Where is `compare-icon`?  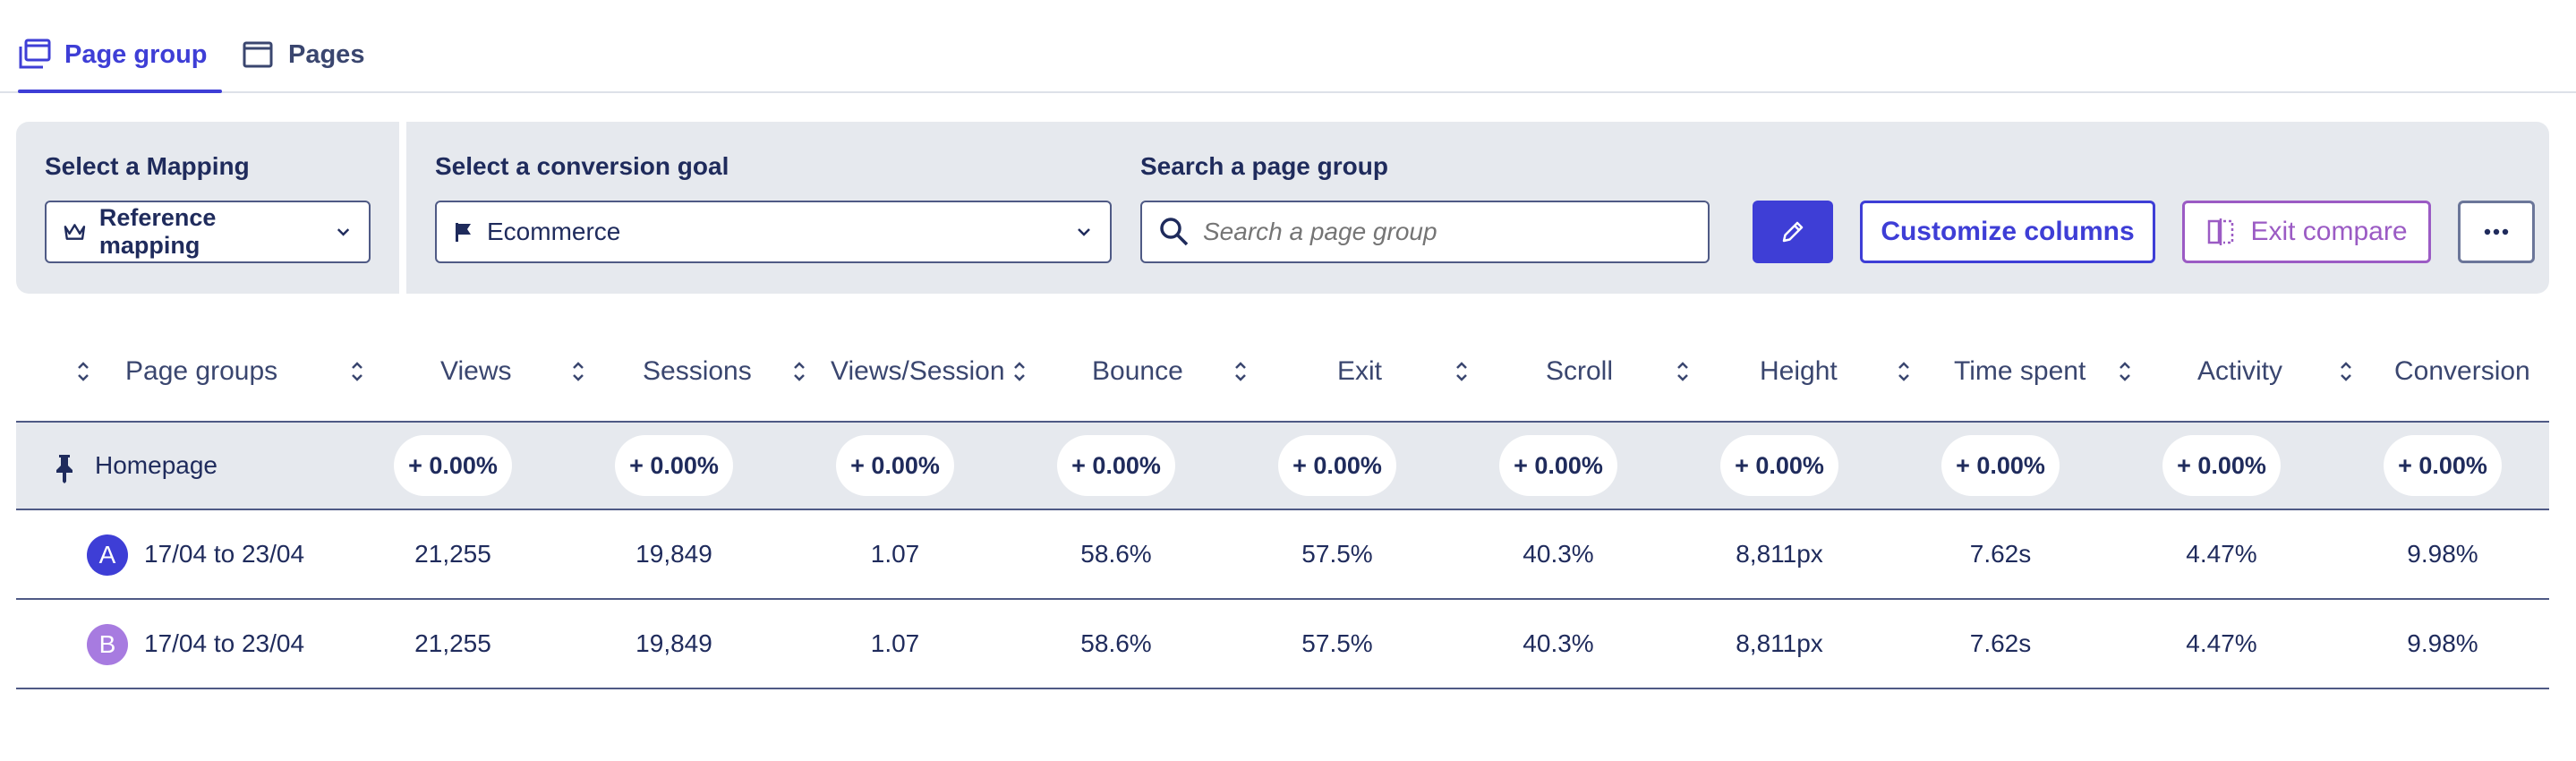
compare-icon is located at coordinates (2221, 232).